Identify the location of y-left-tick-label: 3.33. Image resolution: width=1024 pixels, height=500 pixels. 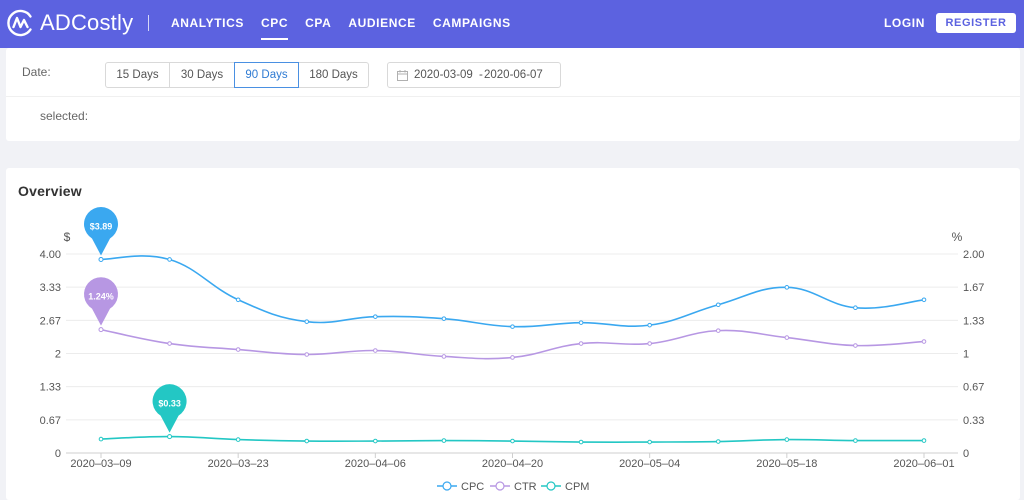
(50, 288).